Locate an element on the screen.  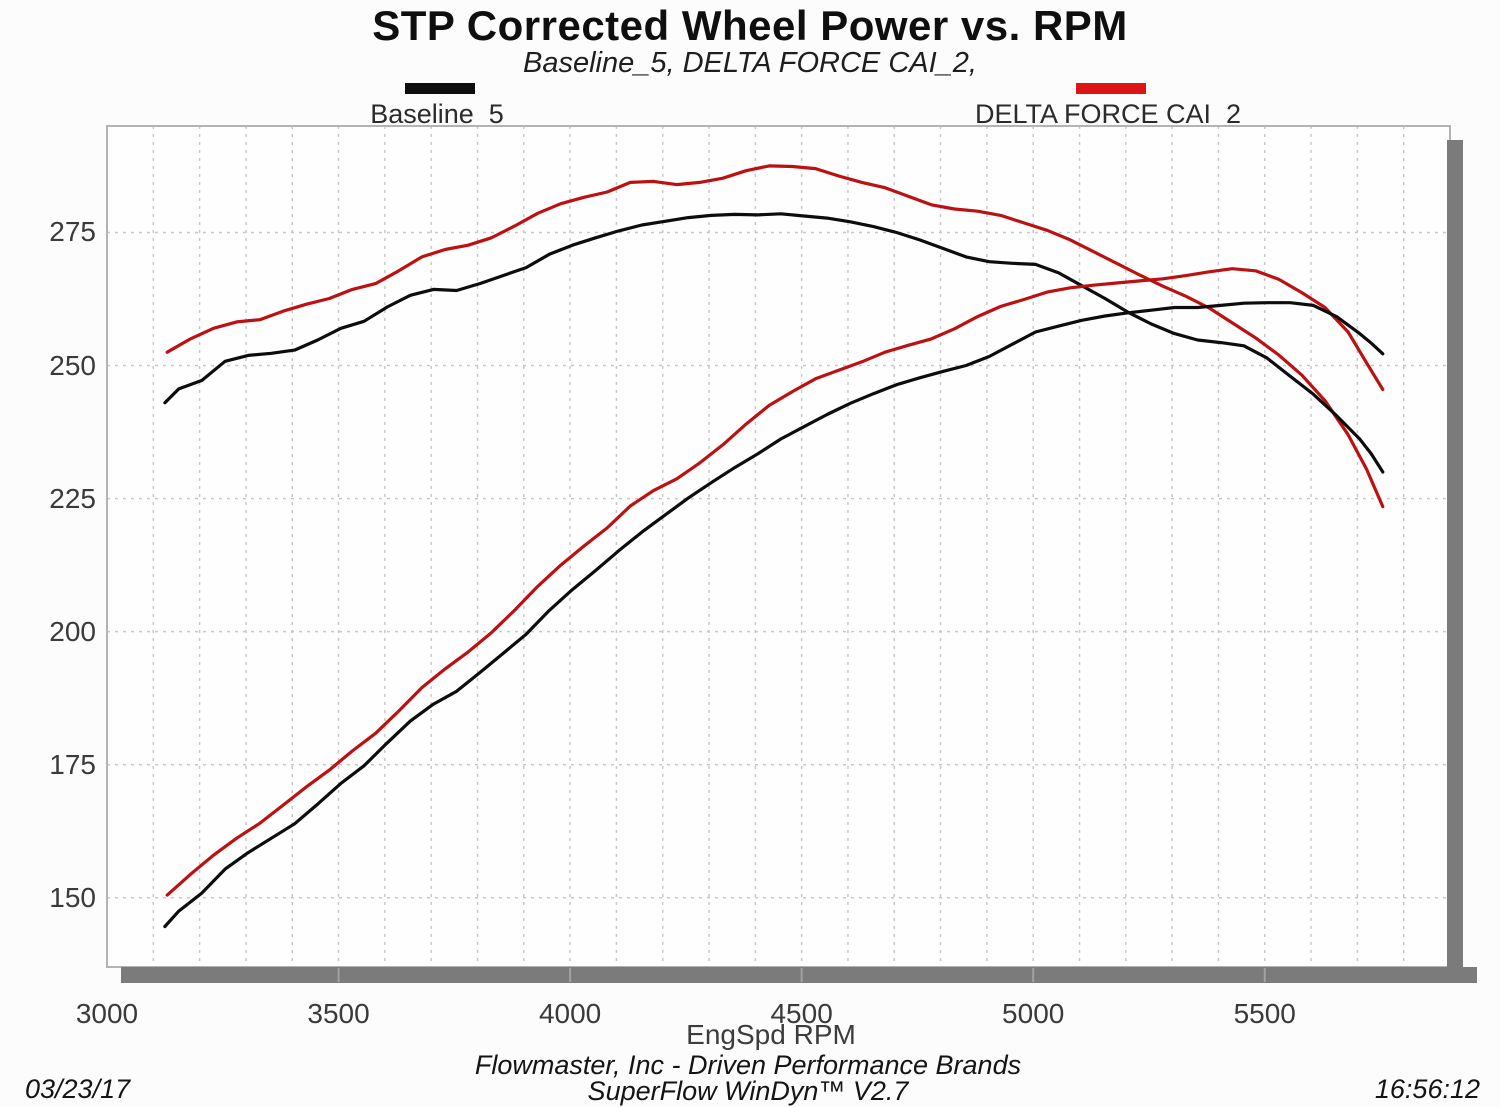
y-tick-225: 225 is located at coordinates (72, 498).